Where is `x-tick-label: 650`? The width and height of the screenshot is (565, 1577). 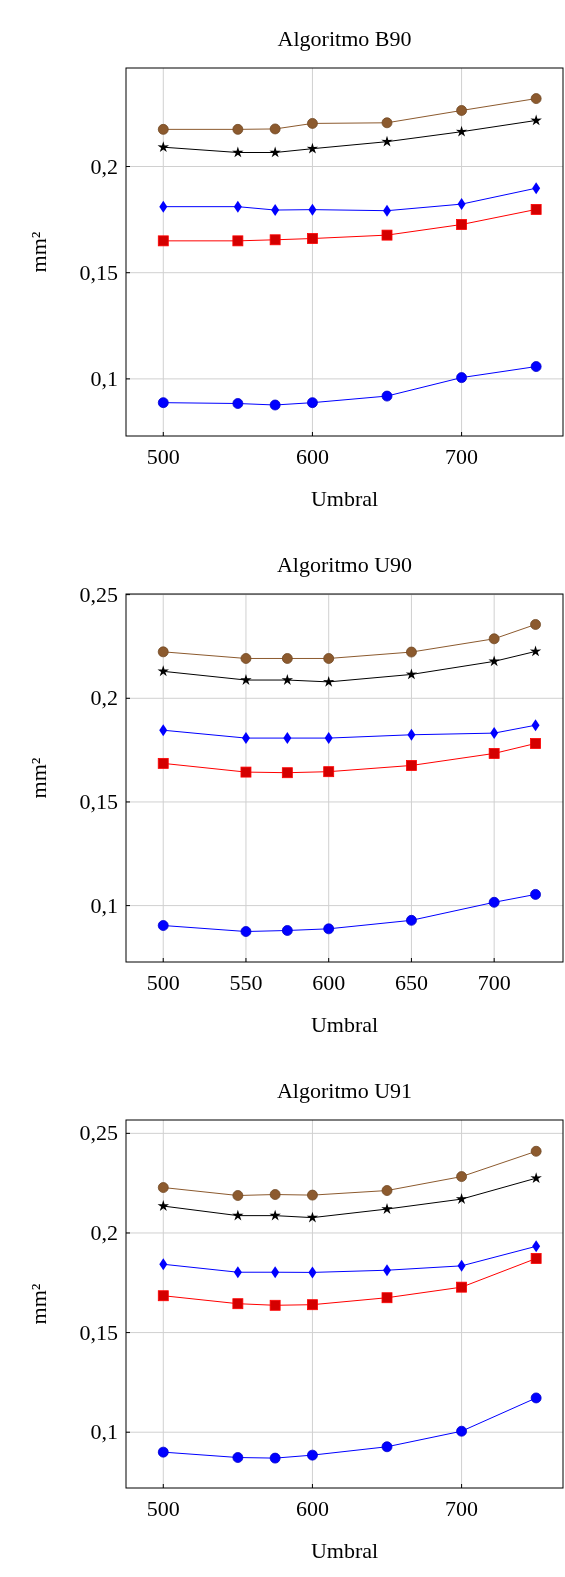 x-tick-label: 650 is located at coordinates (411, 982).